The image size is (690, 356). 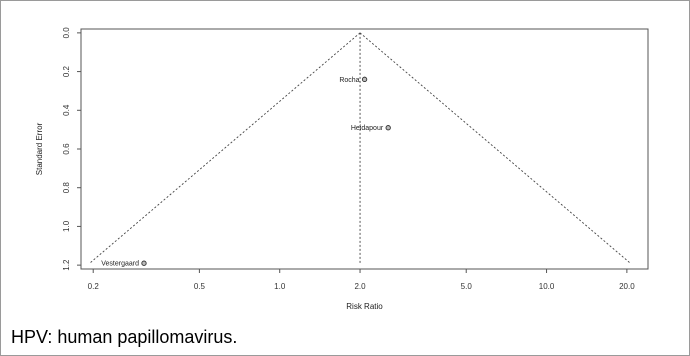 What do you see at coordinates (360, 286) in the screenshot?
I see `x-tick-label: 2.0` at bounding box center [360, 286].